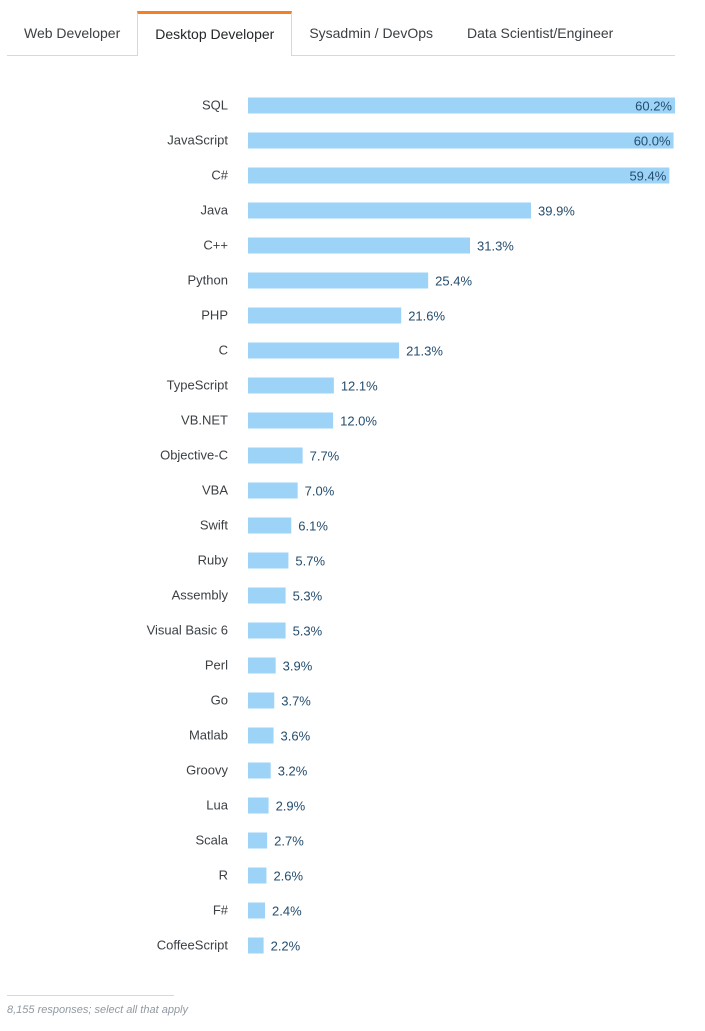 This screenshot has width=705, height=1031. Describe the element at coordinates (197, 140) in the screenshot. I see `category-label: JavaScript` at that location.